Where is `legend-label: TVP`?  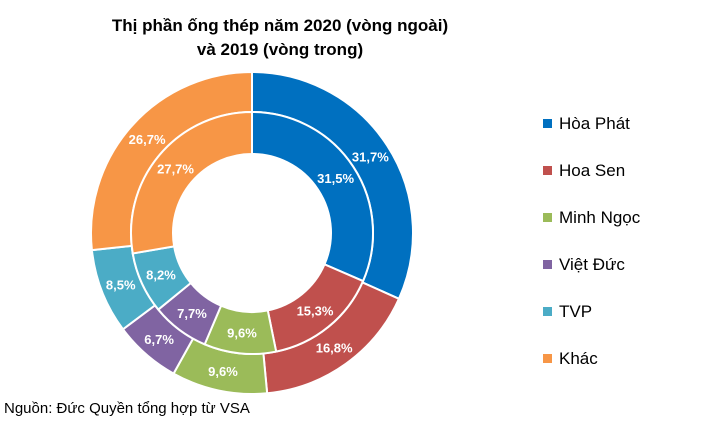 legend-label: TVP is located at coordinates (576, 311).